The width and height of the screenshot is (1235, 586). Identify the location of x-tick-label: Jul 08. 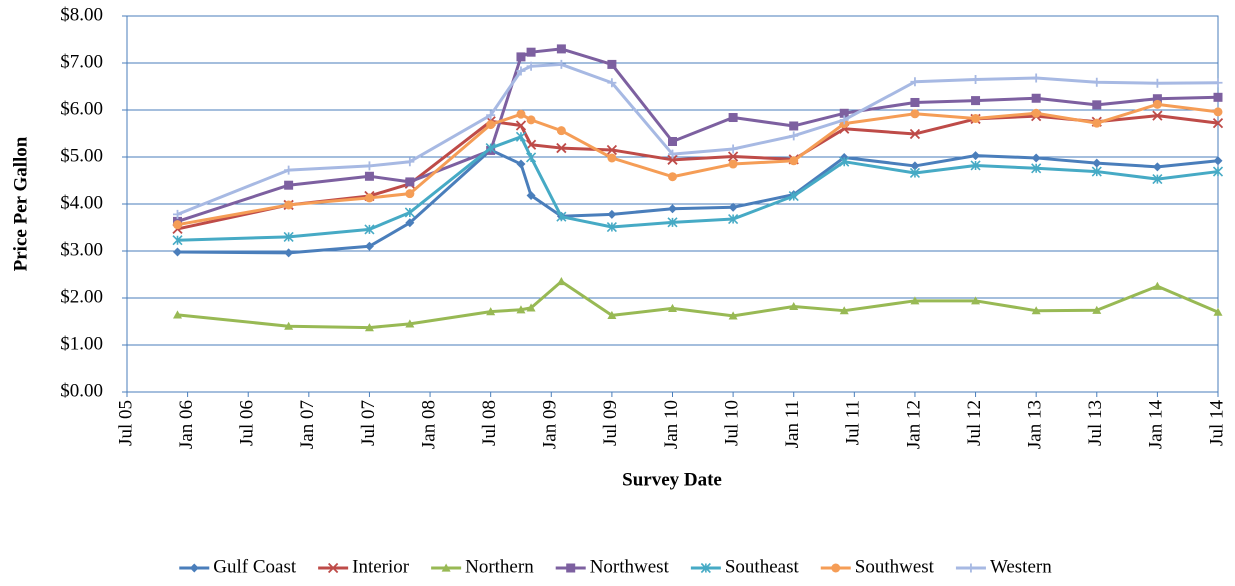
(489, 423).